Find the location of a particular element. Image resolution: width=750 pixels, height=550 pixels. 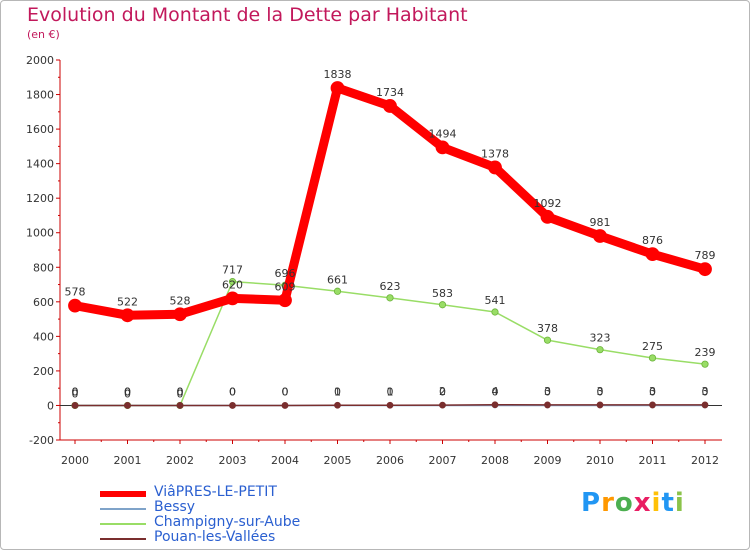

y-tick-label: 0 is located at coordinates (50, 405).